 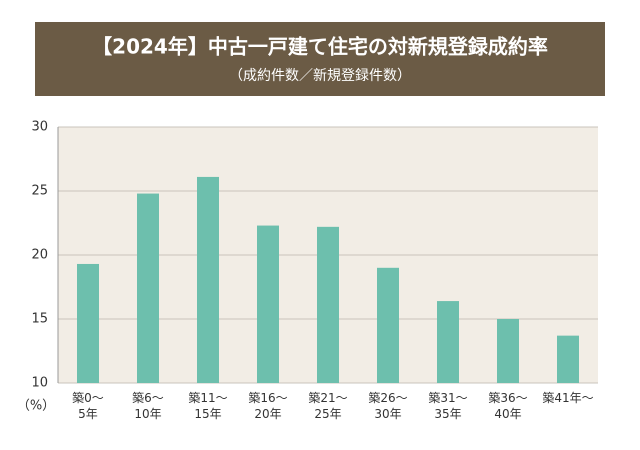 What do you see at coordinates (148, 406) in the screenshot?
I see `x-tick-label: 築6～ 10年` at bounding box center [148, 406].